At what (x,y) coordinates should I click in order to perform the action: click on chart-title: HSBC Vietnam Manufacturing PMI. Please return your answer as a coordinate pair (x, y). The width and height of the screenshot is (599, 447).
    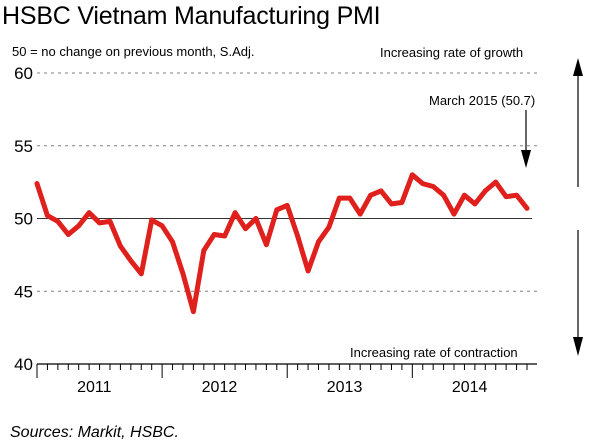
    Looking at the image, I should click on (191, 16).